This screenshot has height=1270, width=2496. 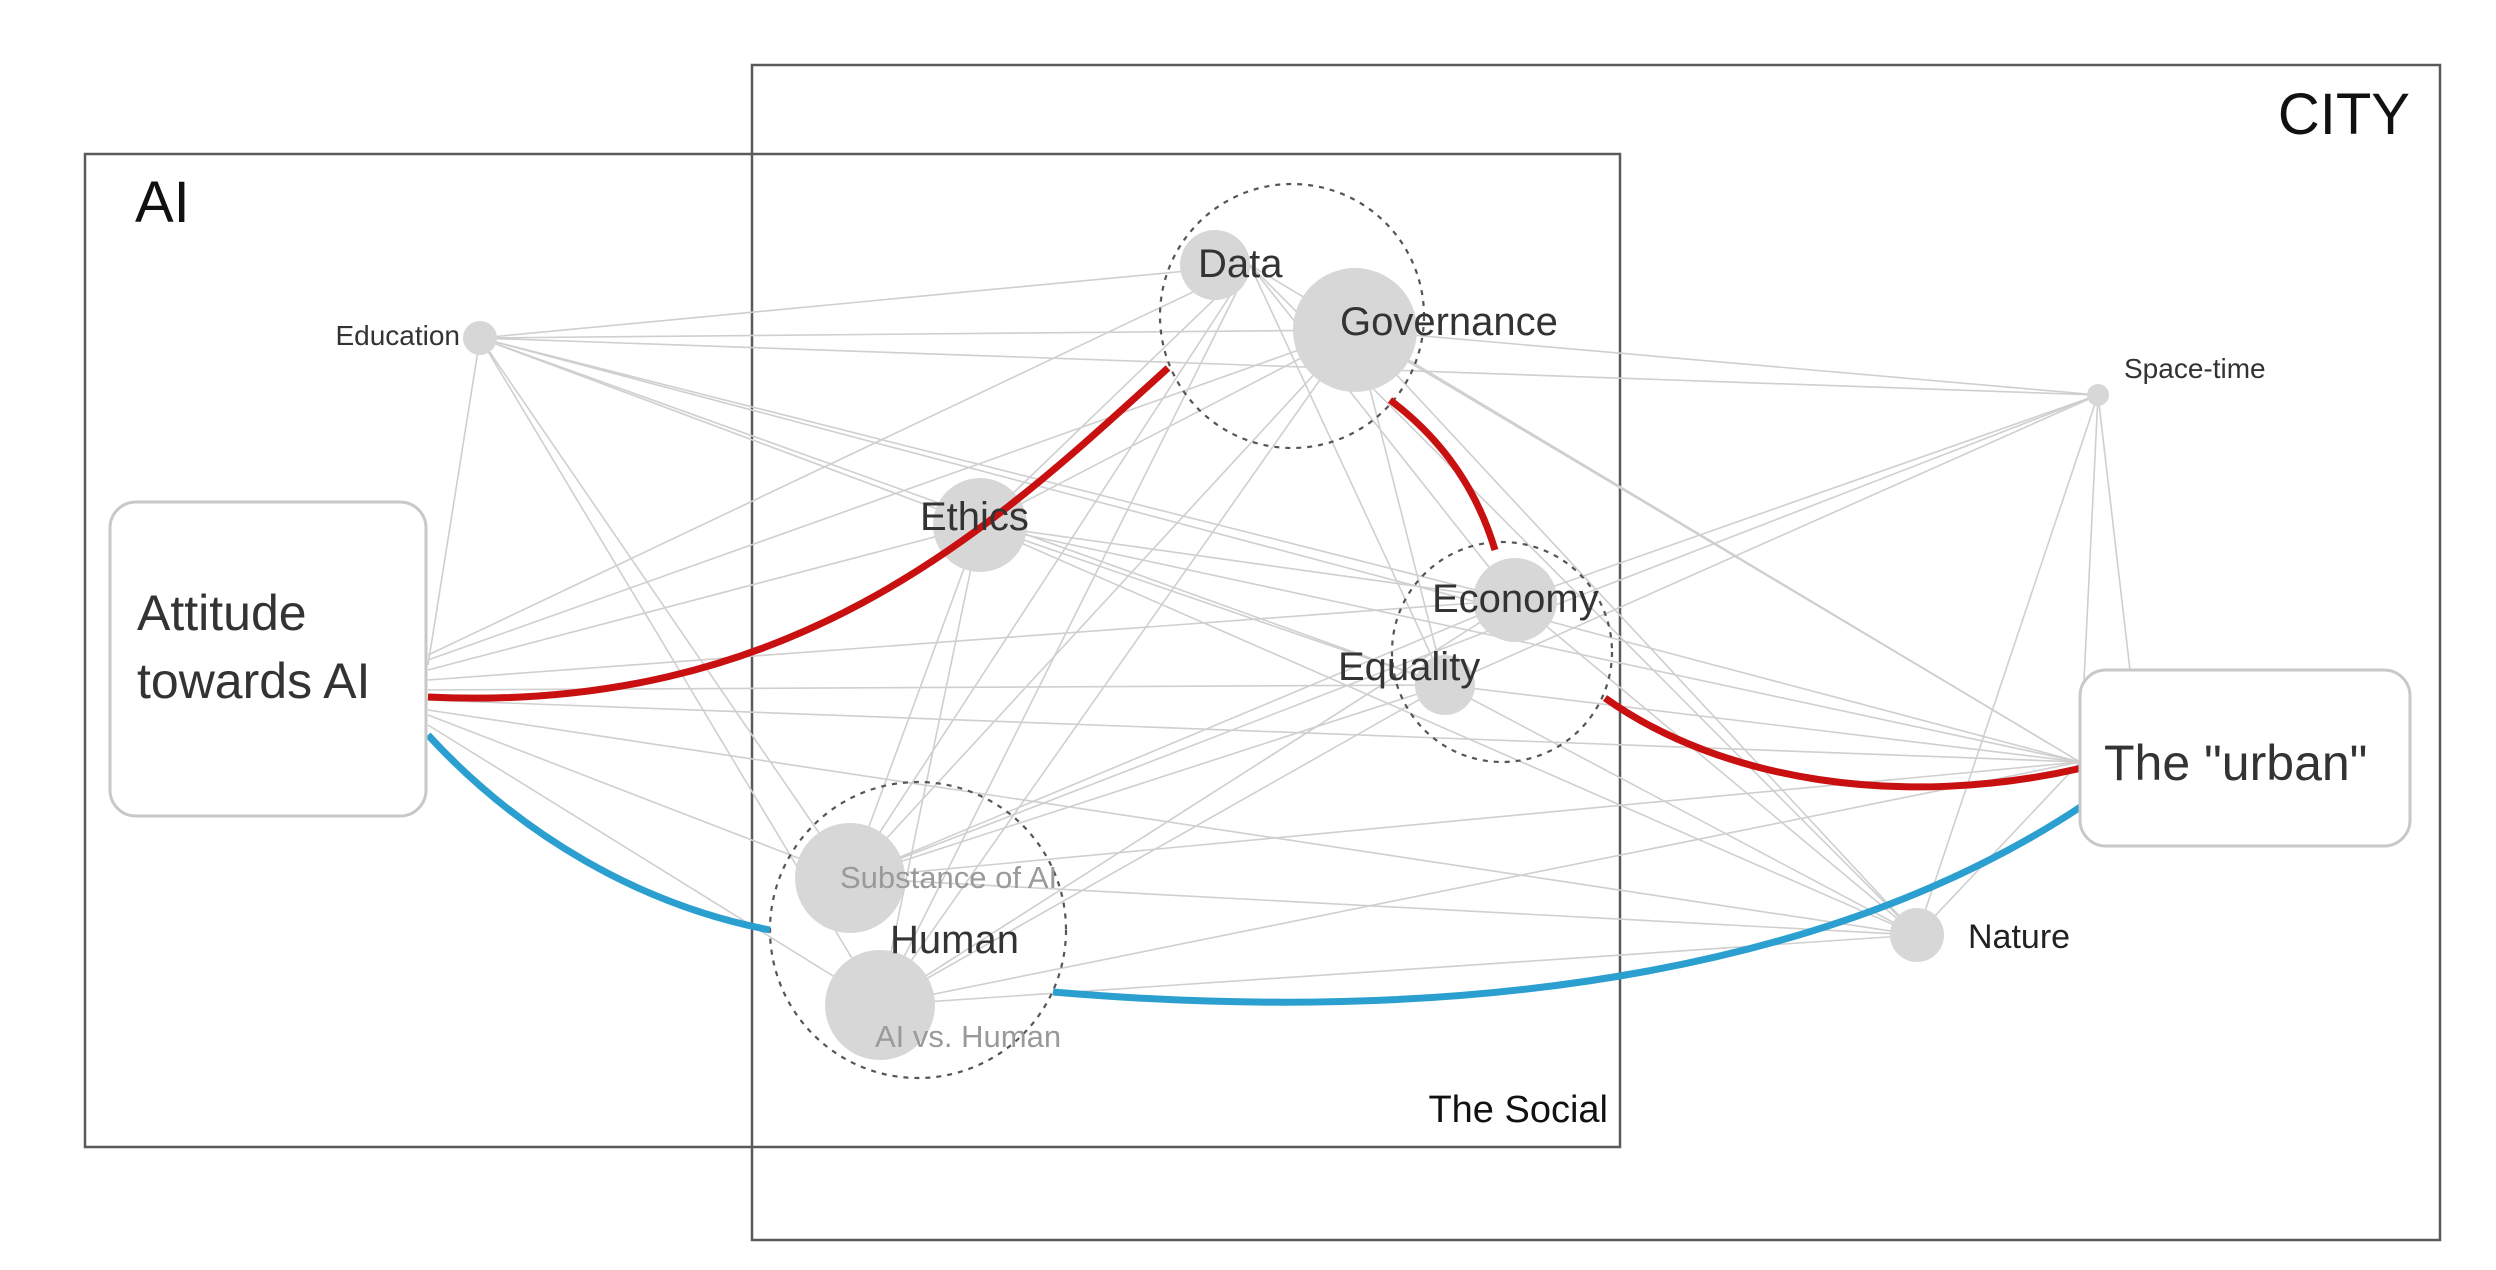 What do you see at coordinates (397, 335) in the screenshot?
I see `education-label: Education` at bounding box center [397, 335].